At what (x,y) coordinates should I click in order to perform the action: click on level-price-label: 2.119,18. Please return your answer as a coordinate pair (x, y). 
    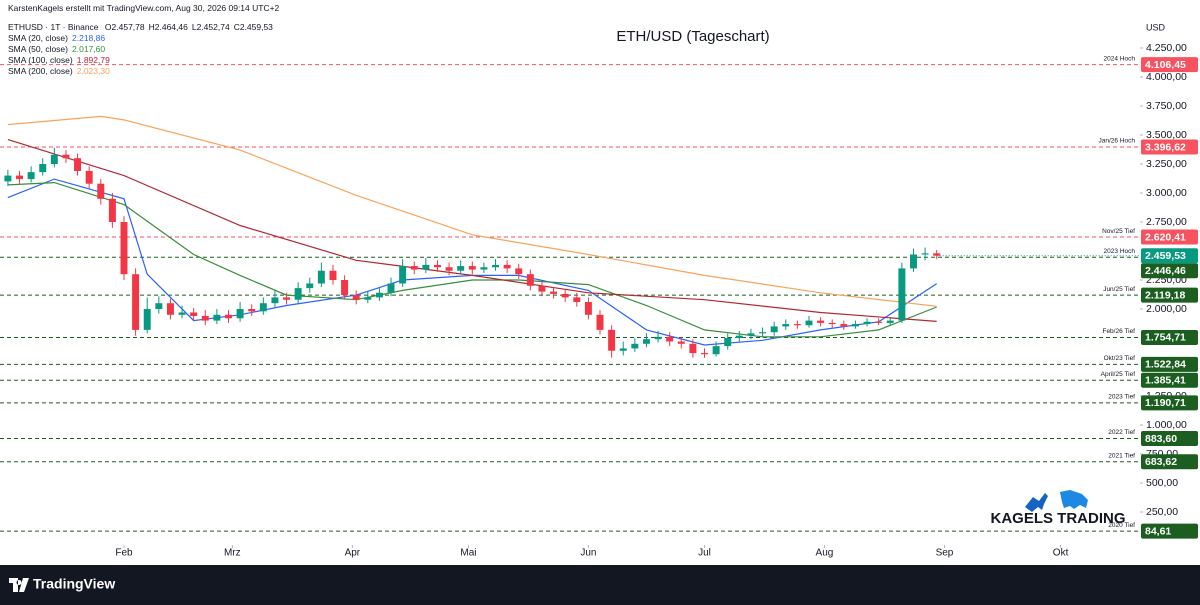
    Looking at the image, I should click on (1165, 295).